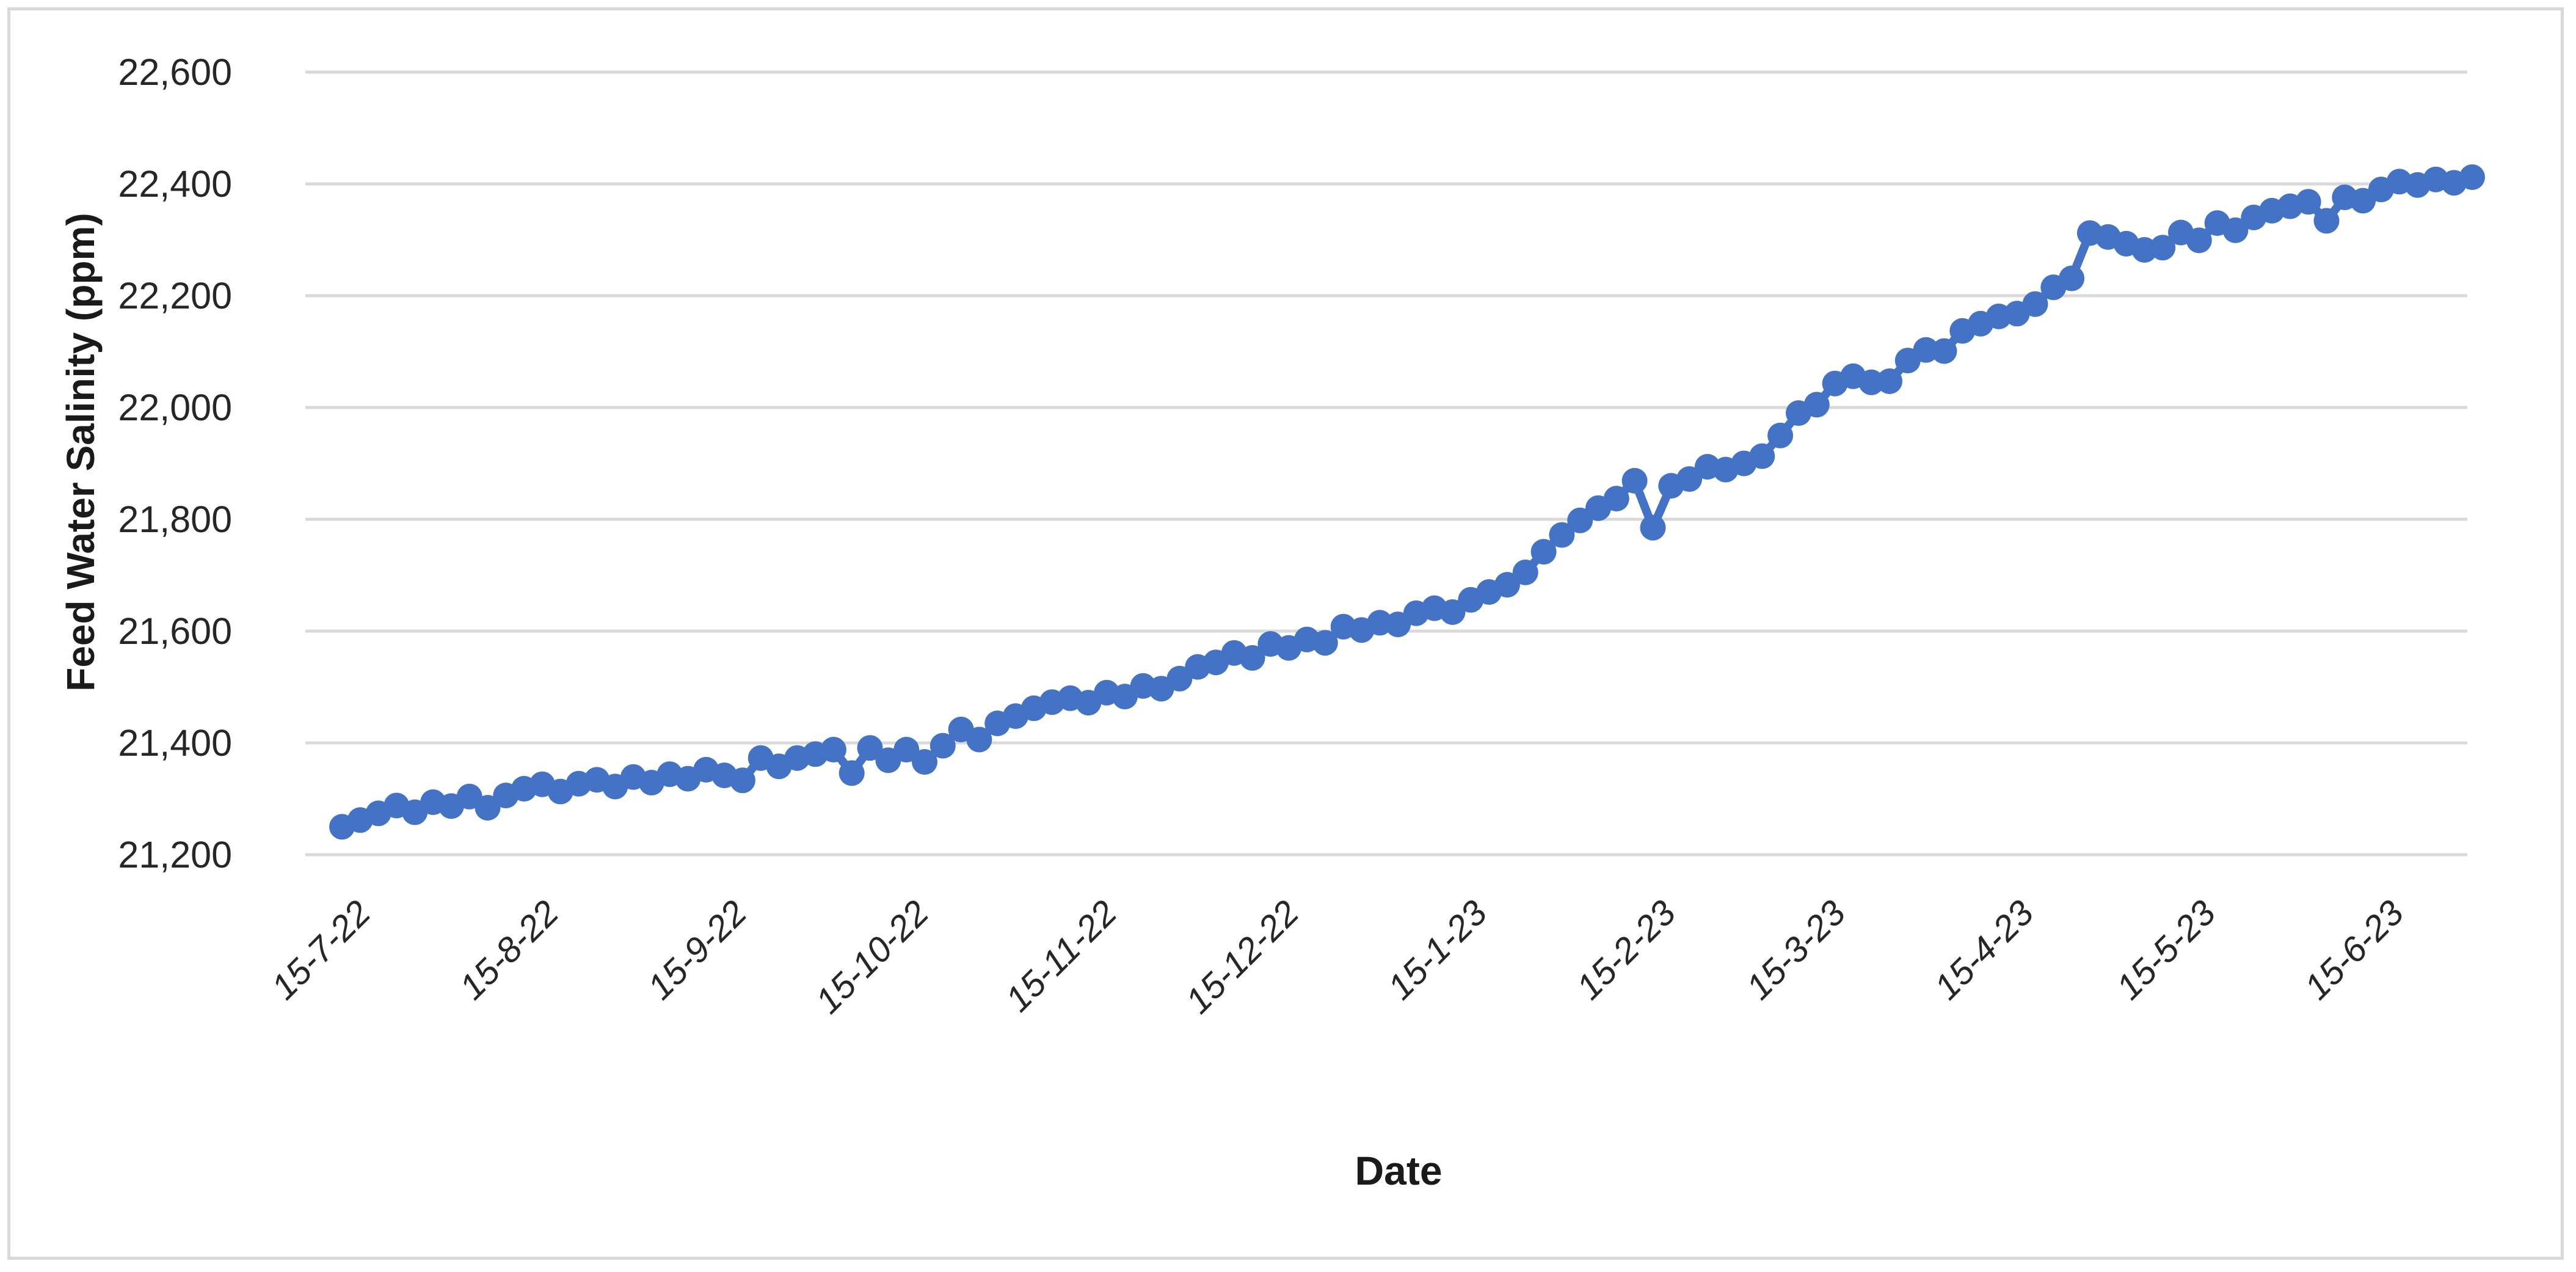  I want to click on y-axis-tick-label: 21,800, so click(175, 519).